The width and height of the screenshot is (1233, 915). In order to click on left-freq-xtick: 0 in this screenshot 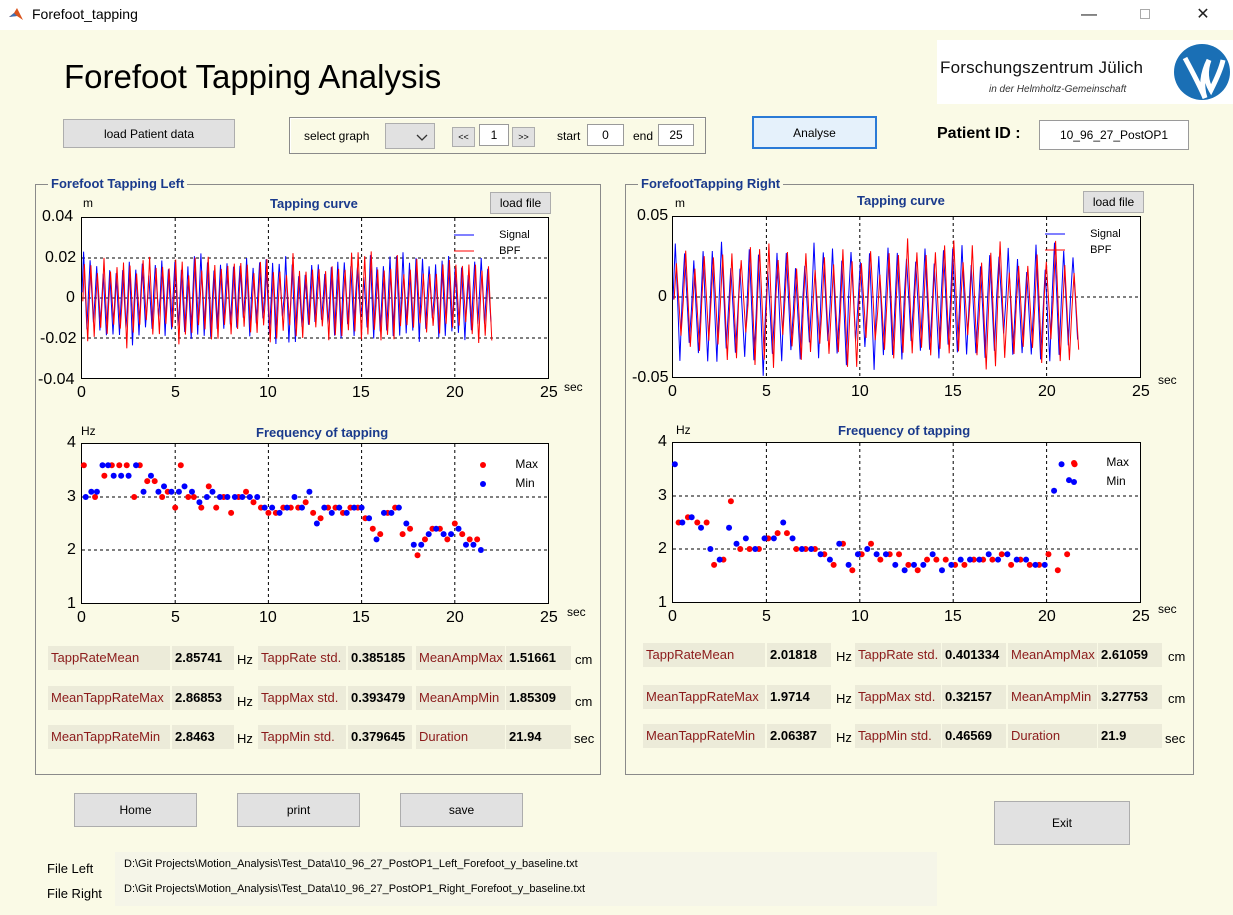, I will do `click(81, 617)`.